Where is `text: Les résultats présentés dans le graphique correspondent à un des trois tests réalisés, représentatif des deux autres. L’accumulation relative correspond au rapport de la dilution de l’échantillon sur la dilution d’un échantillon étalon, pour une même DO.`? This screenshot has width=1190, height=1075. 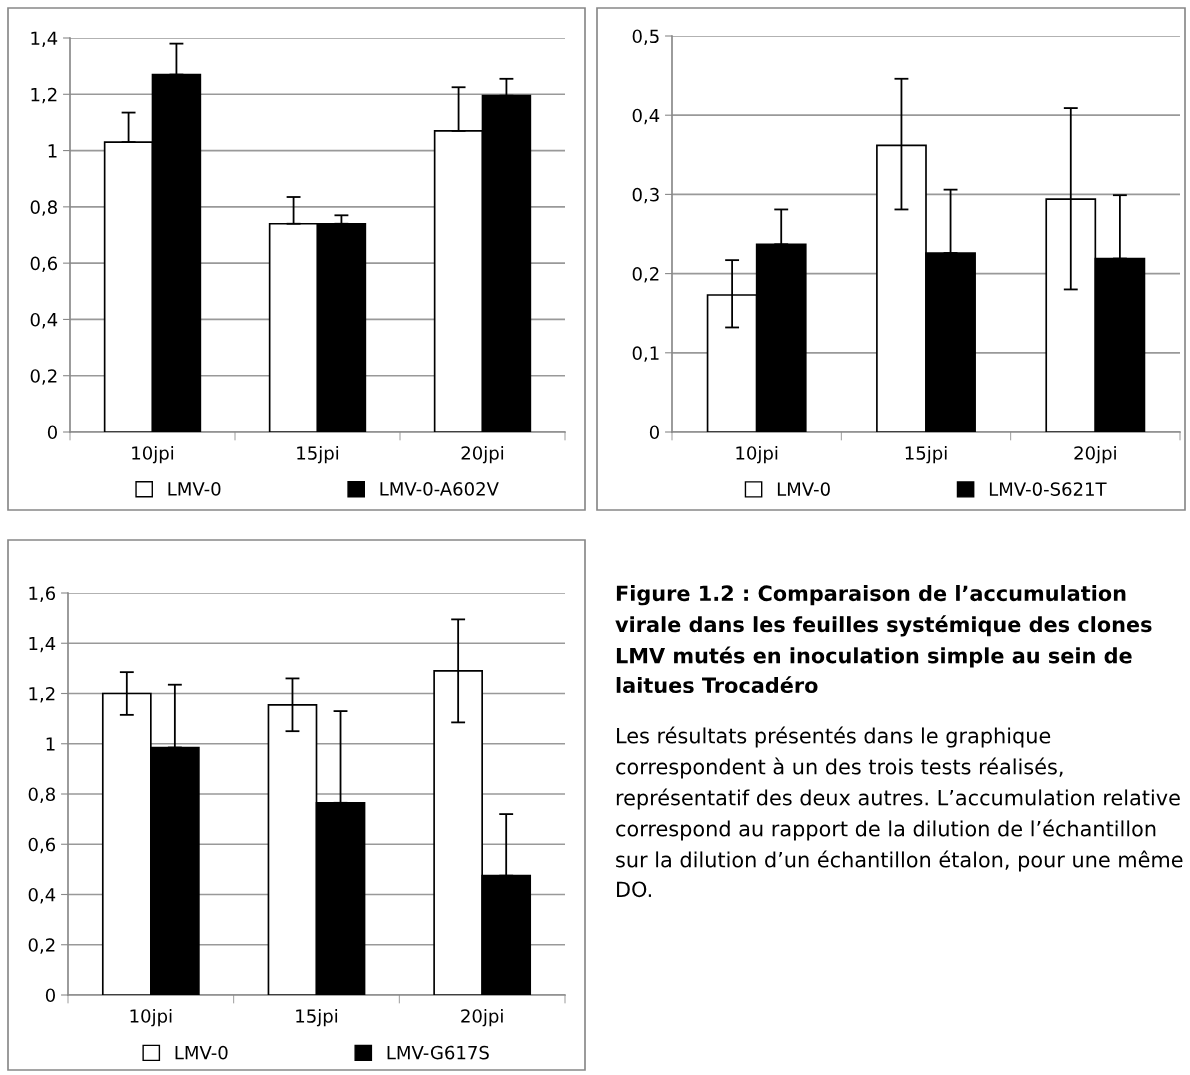 text: Les résultats présentés dans le graphique correspondent à un des trois tests réalisés, représentatif des deux autres. L’accumulation relative correspond au rapport de la dilution de l’échantillon sur la dilution d’un échantillon étalon, pour une même DO. is located at coordinates (899, 812).